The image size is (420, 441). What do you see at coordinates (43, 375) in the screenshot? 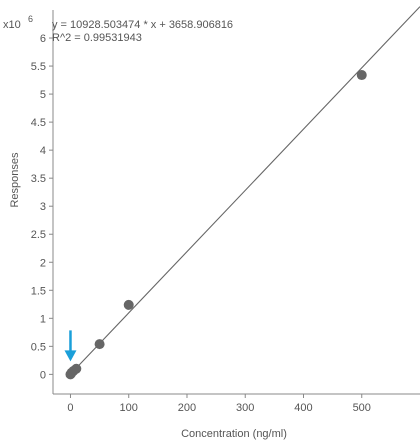
I see `y-tick-label: 0` at bounding box center [43, 375].